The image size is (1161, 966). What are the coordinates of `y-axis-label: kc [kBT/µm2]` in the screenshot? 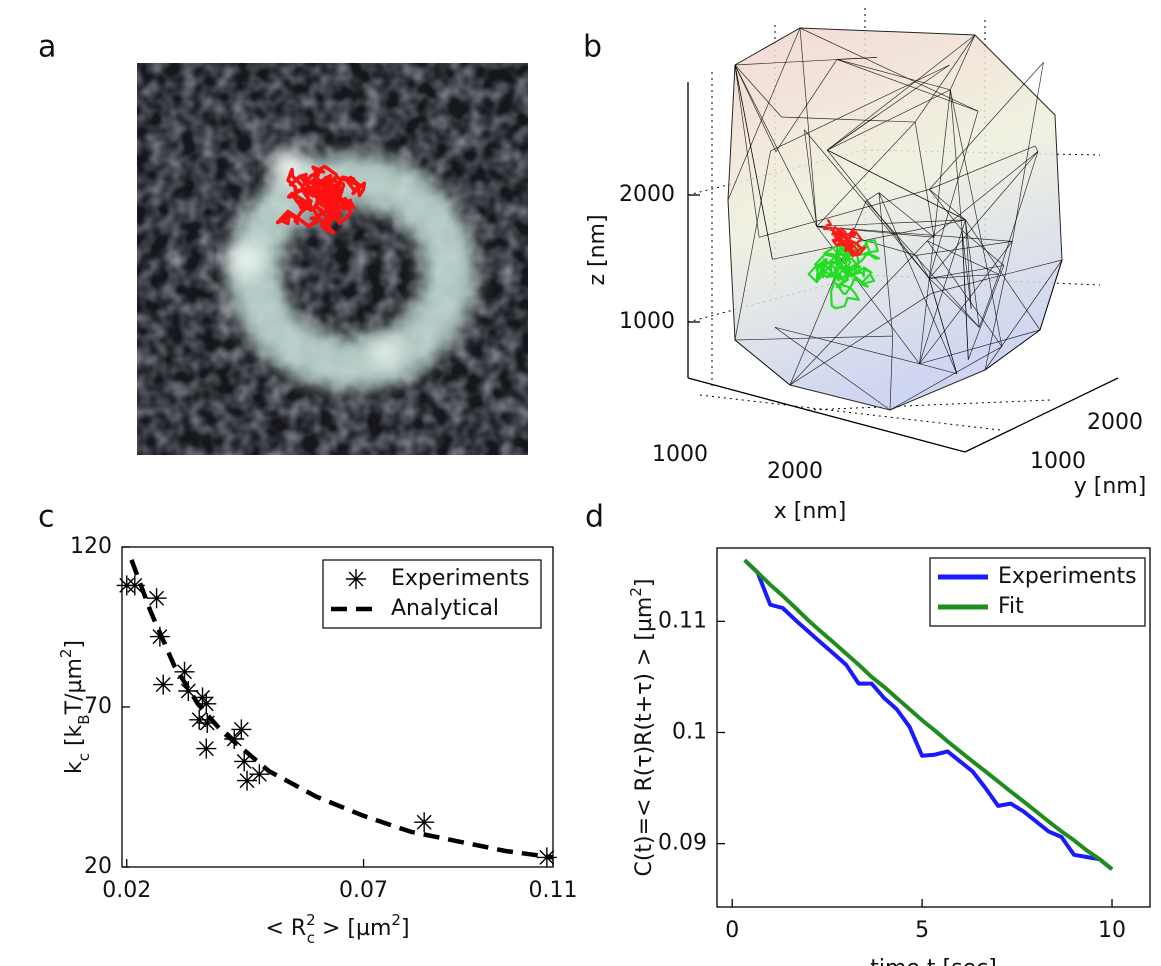 It's located at (75, 707).